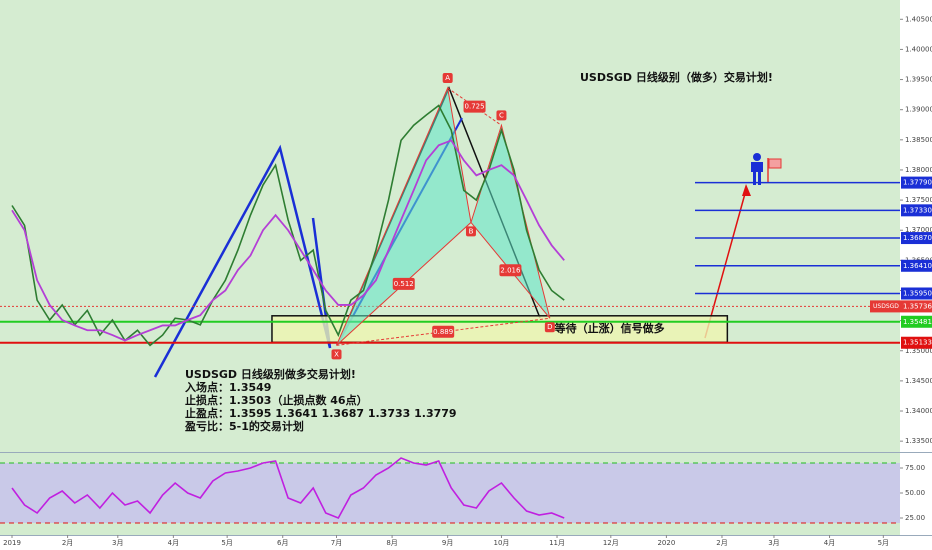 Image resolution: width=932 pixels, height=550 pixels. Describe the element at coordinates (918, 19) in the screenshot. I see `y-tick-label: 1.40500` at that location.